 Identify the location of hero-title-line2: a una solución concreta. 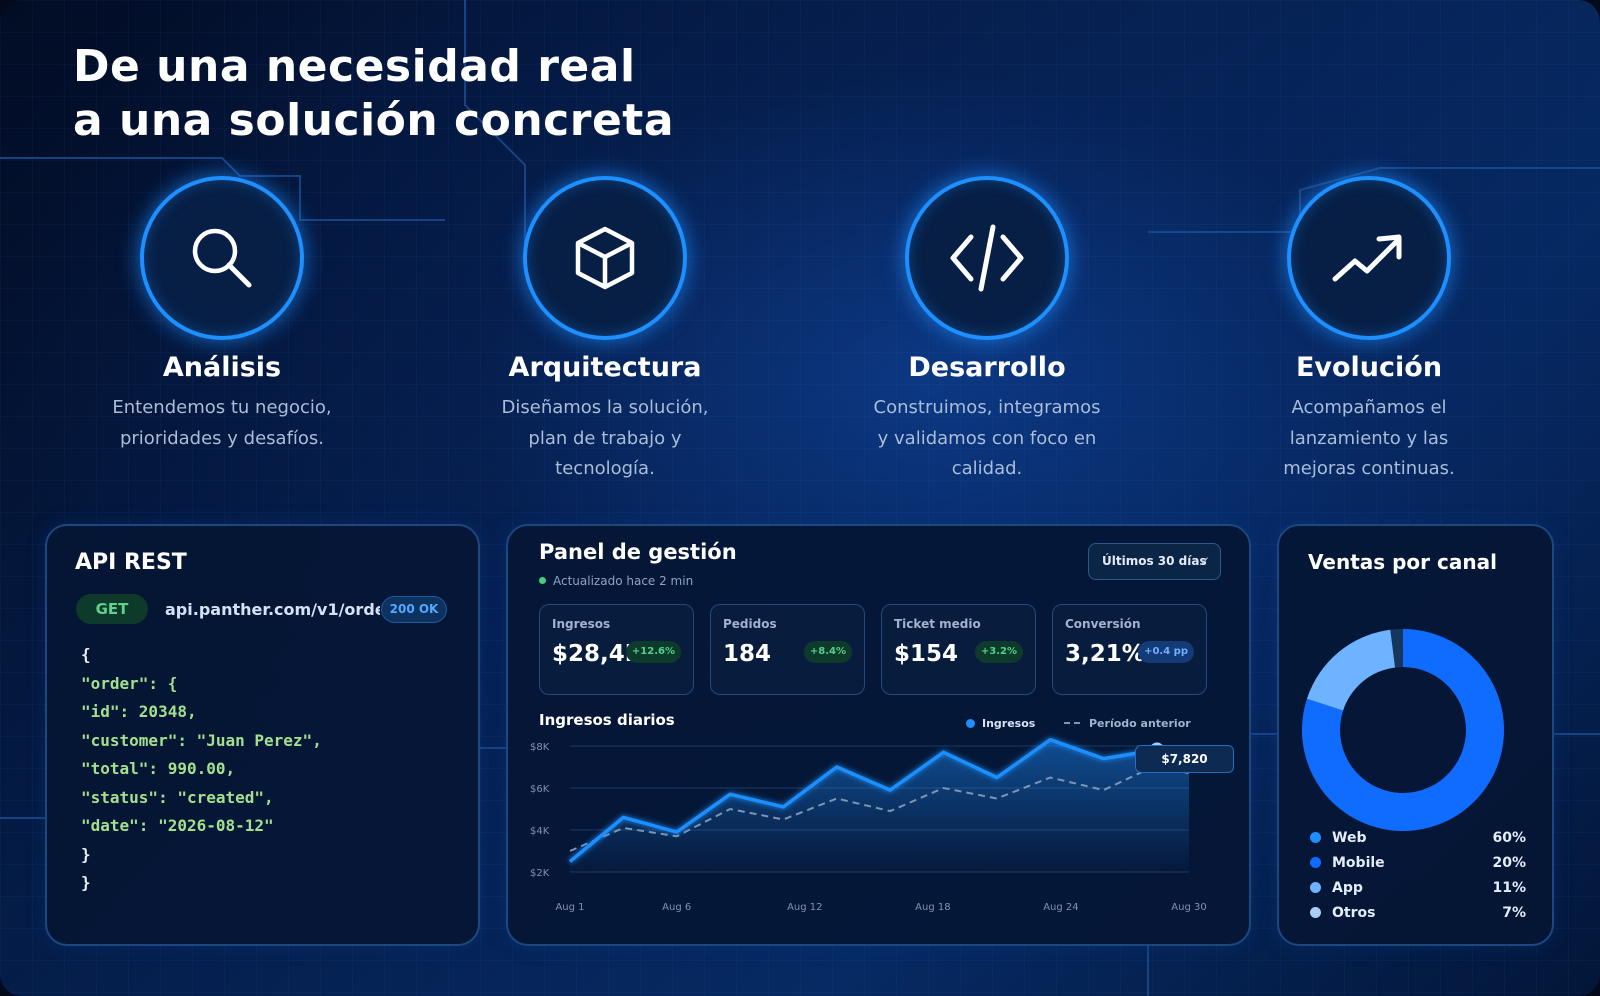
(374, 120).